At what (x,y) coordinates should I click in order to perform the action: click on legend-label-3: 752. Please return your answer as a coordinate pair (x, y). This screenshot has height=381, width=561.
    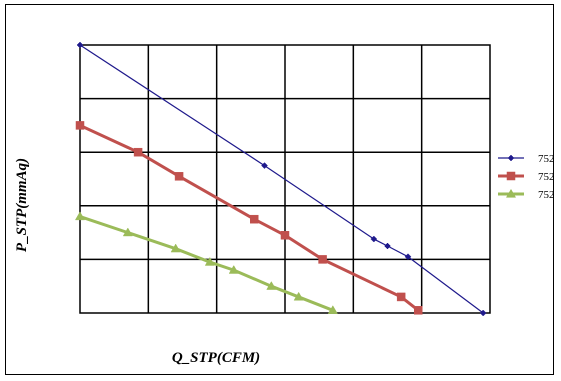
    Looking at the image, I should click on (546, 195).